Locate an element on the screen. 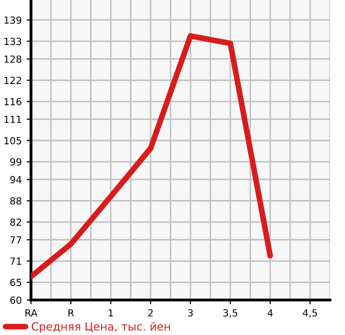 The width and height of the screenshot is (345, 335). legend-label: Средняя Цена, тыс. йен is located at coordinates (101, 327).